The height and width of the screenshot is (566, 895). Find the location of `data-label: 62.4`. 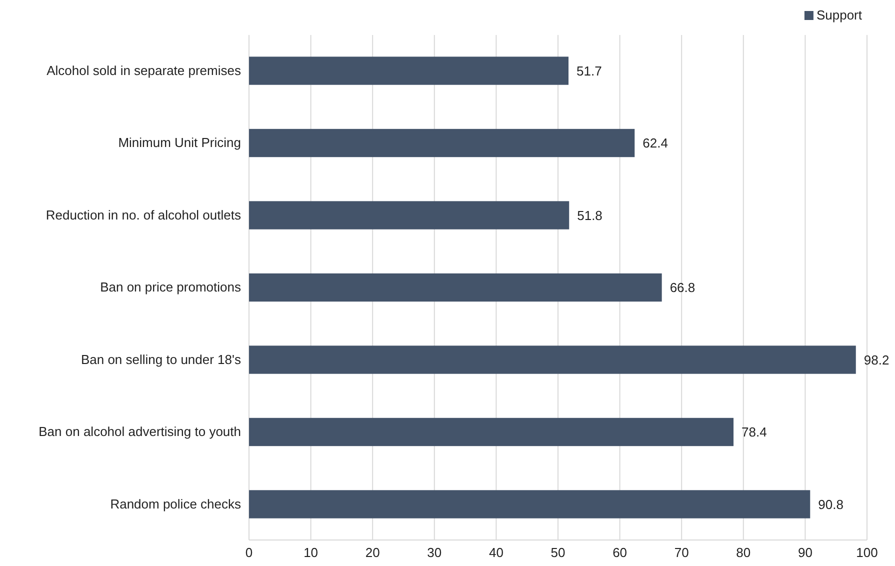

data-label: 62.4 is located at coordinates (655, 143).